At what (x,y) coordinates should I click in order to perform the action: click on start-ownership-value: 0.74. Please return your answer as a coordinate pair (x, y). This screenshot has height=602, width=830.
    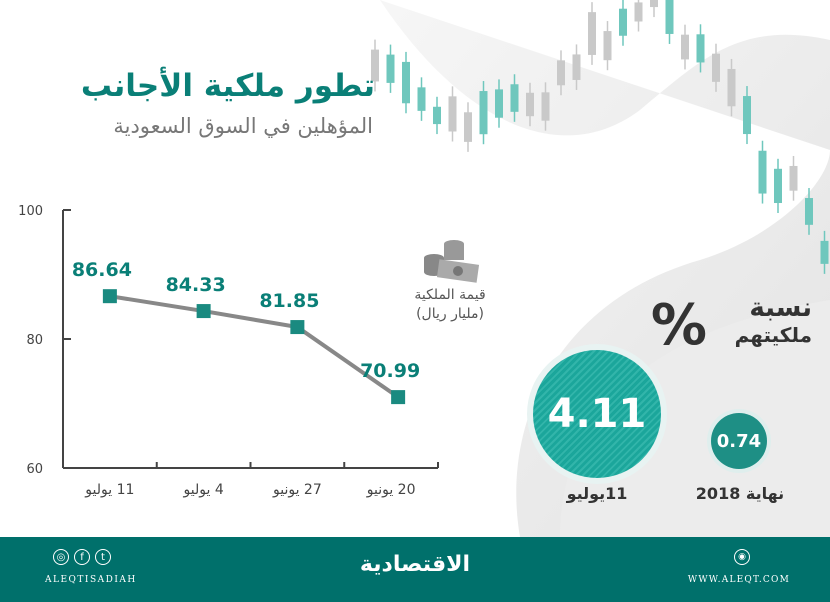
    Looking at the image, I should click on (739, 441).